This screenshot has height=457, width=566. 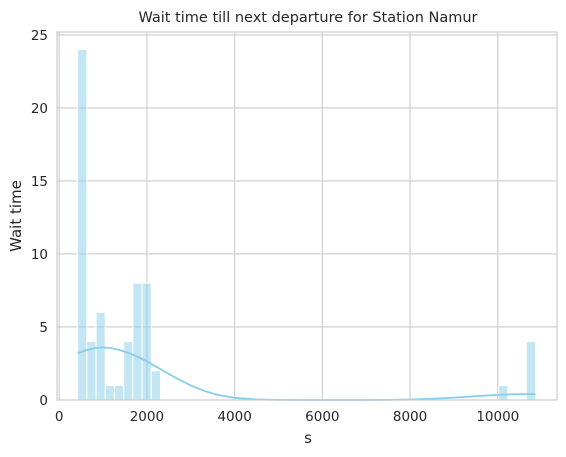 What do you see at coordinates (39, 182) in the screenshot?
I see `y-tick-label: 15` at bounding box center [39, 182].